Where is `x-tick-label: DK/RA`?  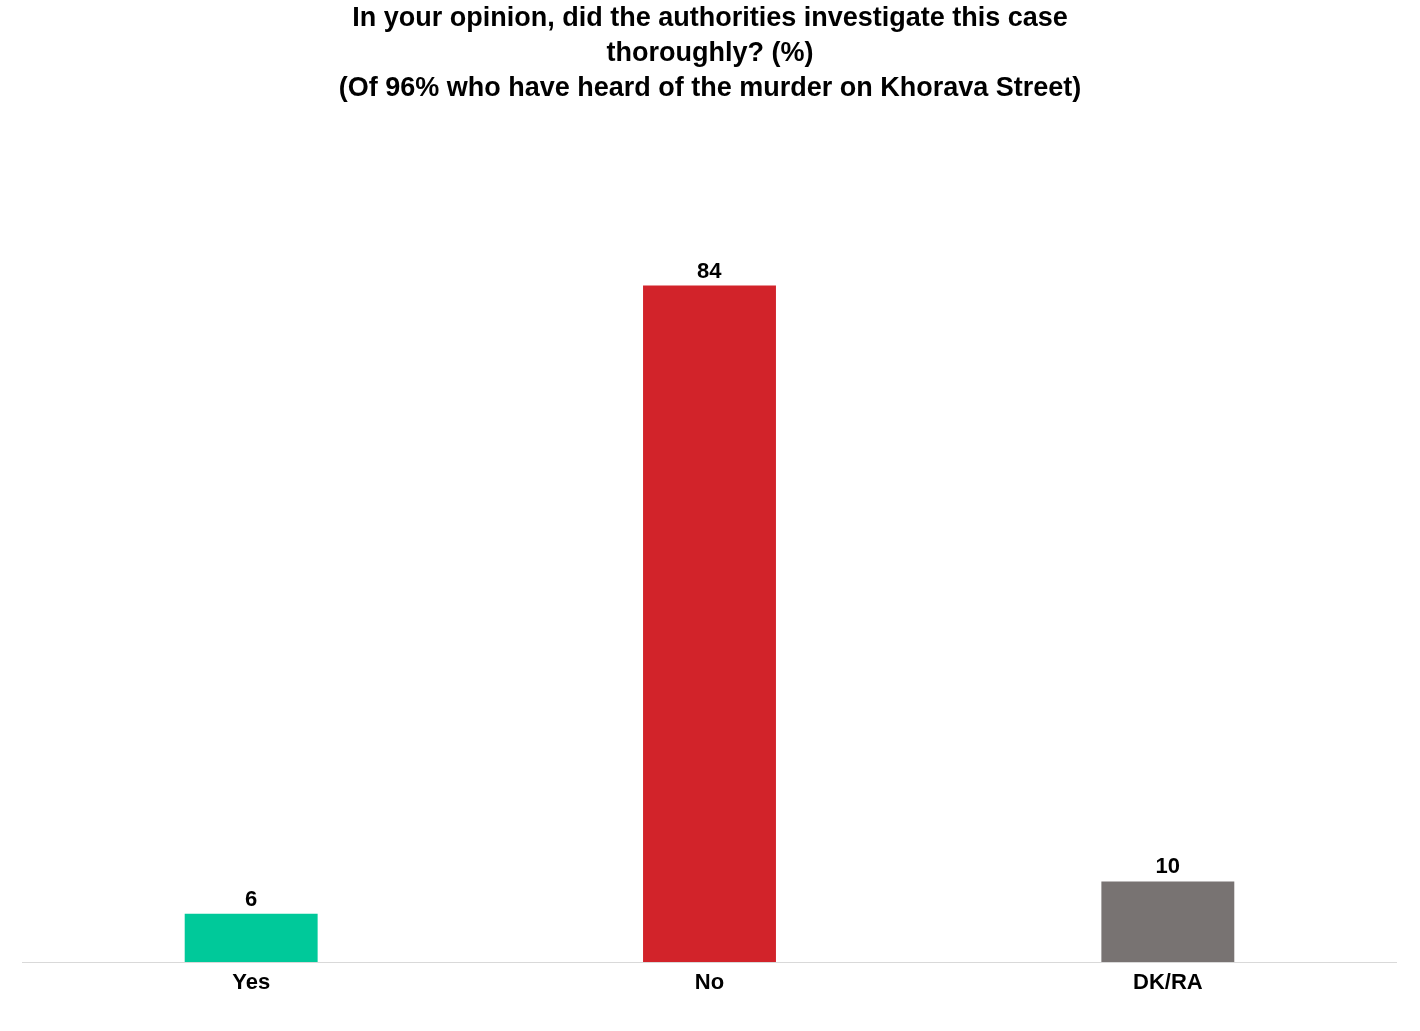
x-tick-label: DK/RA is located at coordinates (1167, 982).